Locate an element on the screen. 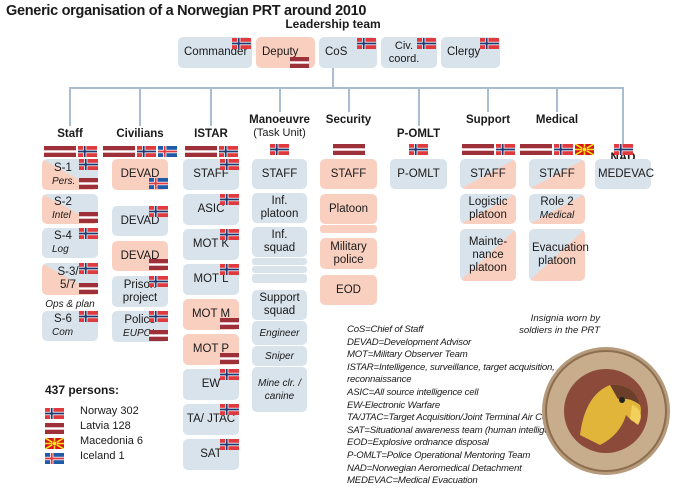 This screenshot has height=489, width=693. box-sublabel: Pers. is located at coordinates (64, 181).